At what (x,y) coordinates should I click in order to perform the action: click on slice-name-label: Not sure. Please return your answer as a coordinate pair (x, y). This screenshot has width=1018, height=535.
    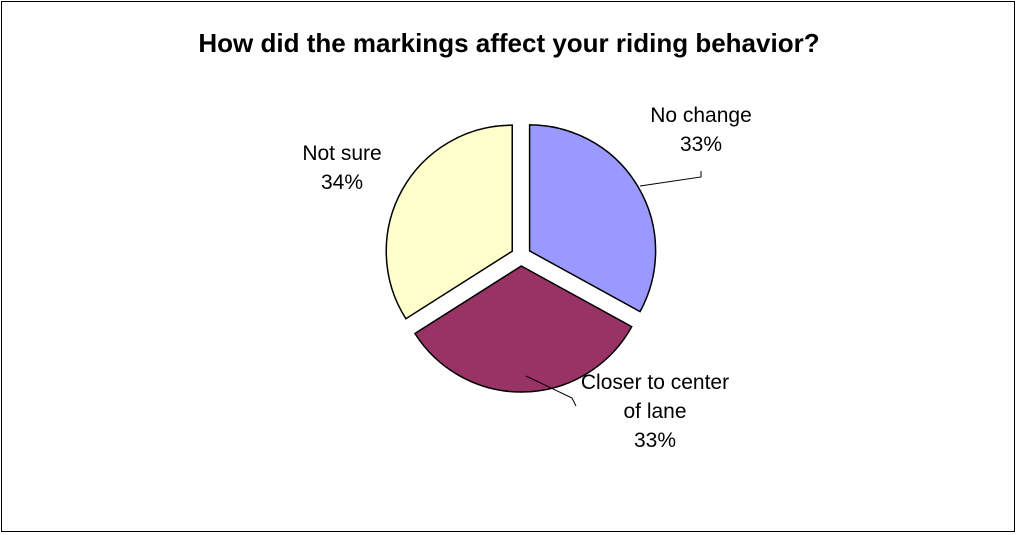
    Looking at the image, I should click on (341, 153).